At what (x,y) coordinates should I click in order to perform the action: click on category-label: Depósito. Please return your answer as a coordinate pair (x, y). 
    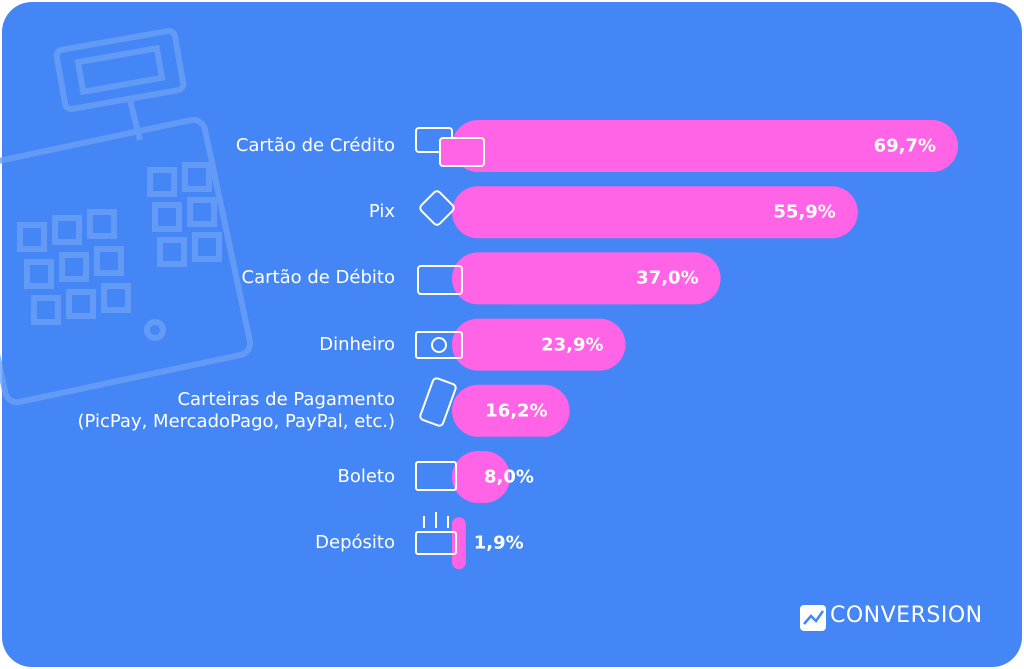
    Looking at the image, I should click on (355, 543).